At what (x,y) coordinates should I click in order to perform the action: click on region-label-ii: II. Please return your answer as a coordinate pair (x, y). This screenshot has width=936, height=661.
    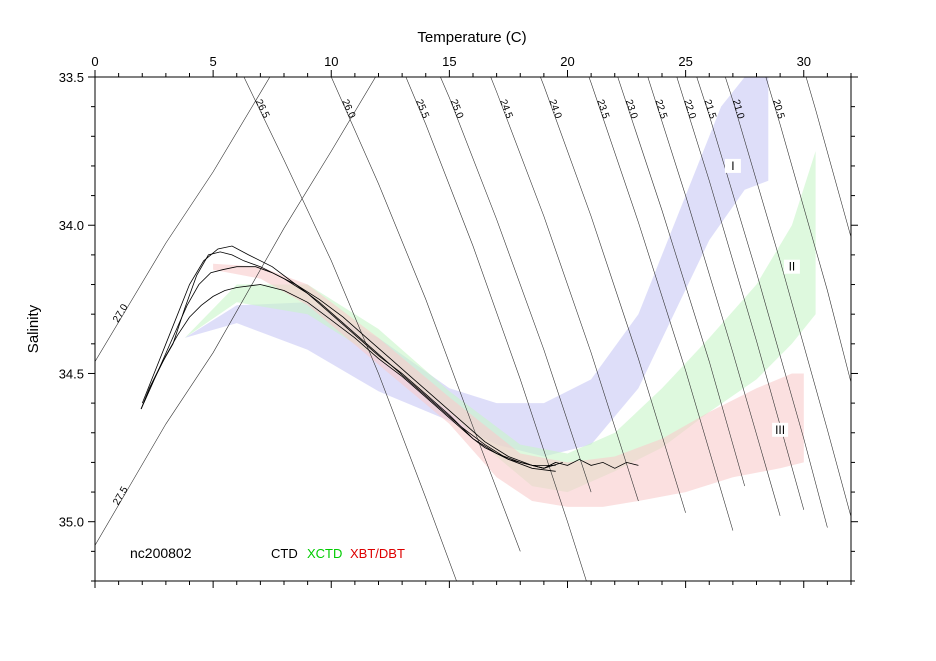
    Looking at the image, I should click on (792, 267).